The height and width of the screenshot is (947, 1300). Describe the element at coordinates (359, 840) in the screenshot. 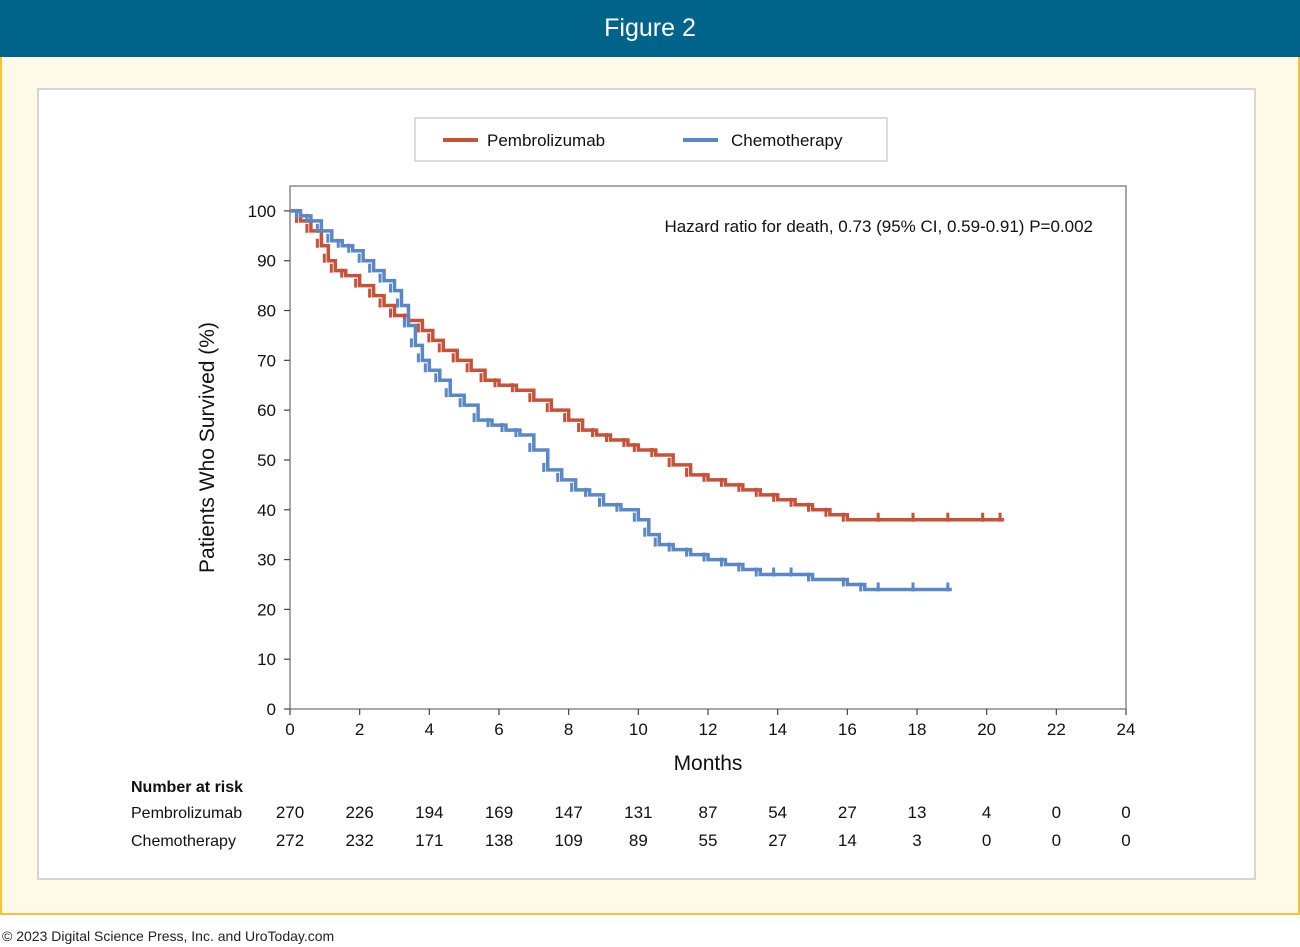

I see `risk-count: 232` at that location.